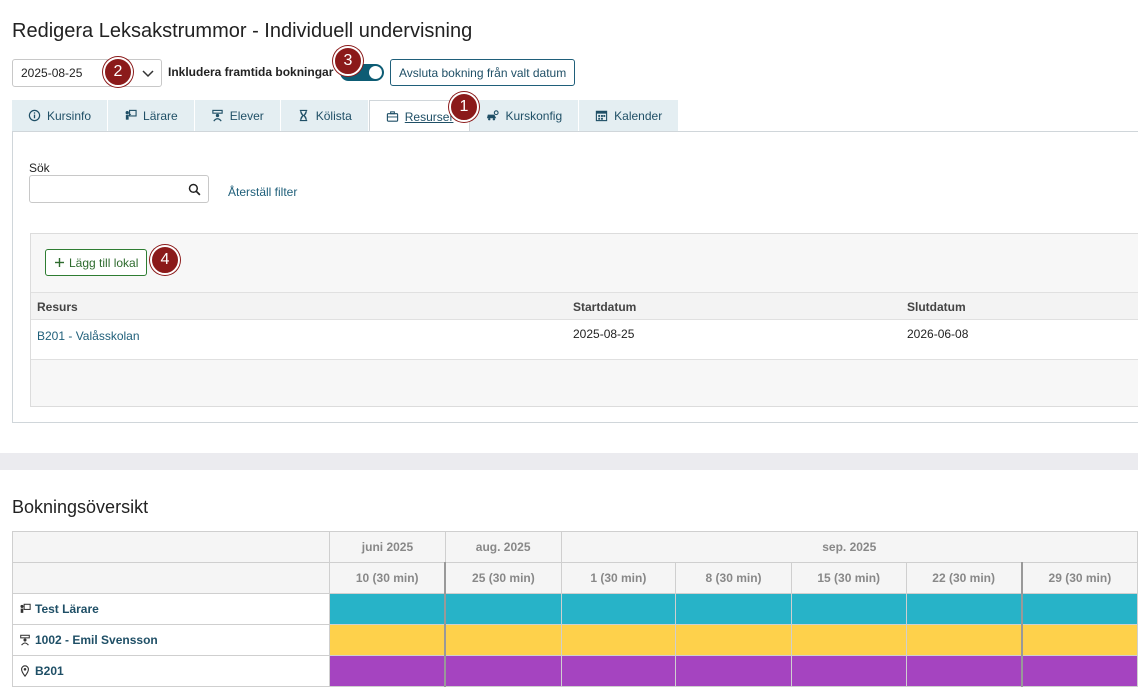 The width and height of the screenshot is (1138, 697). I want to click on location-pin-icon, so click(25, 671).